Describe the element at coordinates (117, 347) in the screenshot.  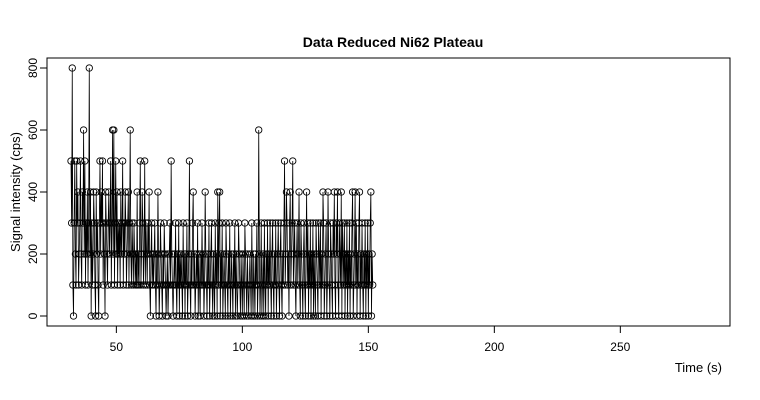
I see `x-tick-label: 50` at that location.